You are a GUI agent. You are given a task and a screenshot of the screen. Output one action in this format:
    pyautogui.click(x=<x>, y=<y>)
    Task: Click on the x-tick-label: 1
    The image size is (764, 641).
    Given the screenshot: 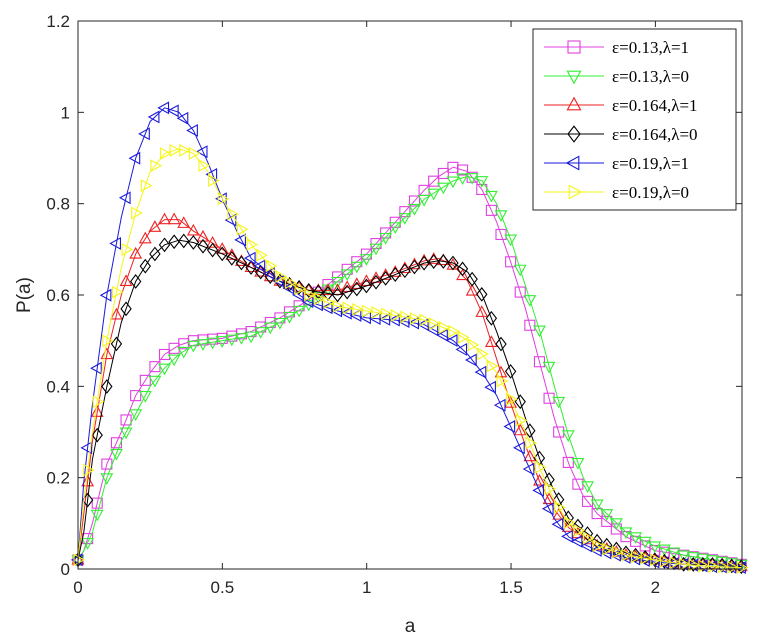 What is the action you would take?
    pyautogui.click(x=366, y=587)
    